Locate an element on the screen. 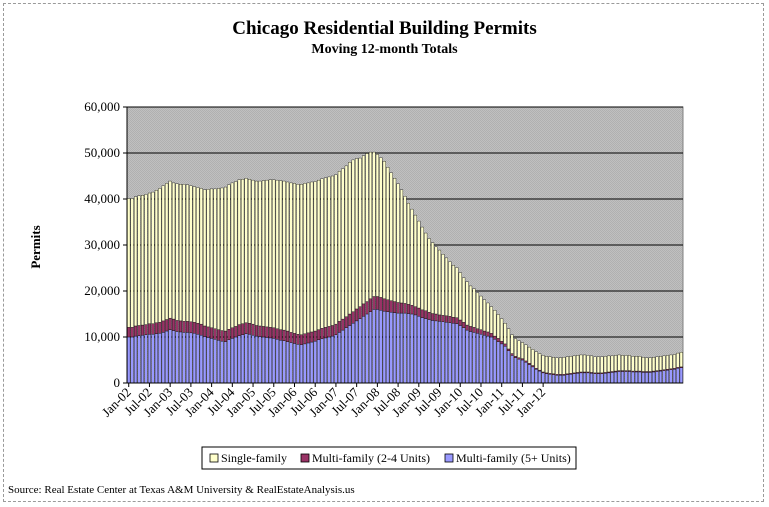 The width and height of the screenshot is (769, 507). y-tick-label: 10,000 is located at coordinates (102, 336).